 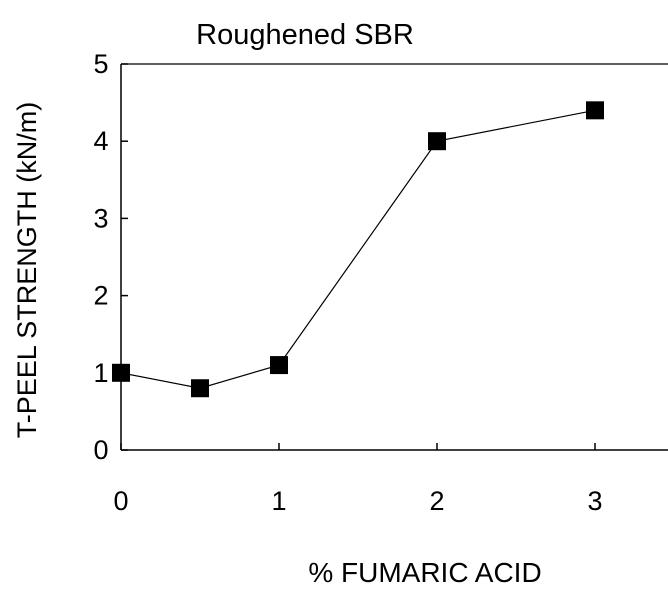 What do you see at coordinates (100, 64) in the screenshot?
I see `y-tick-label: 5` at bounding box center [100, 64].